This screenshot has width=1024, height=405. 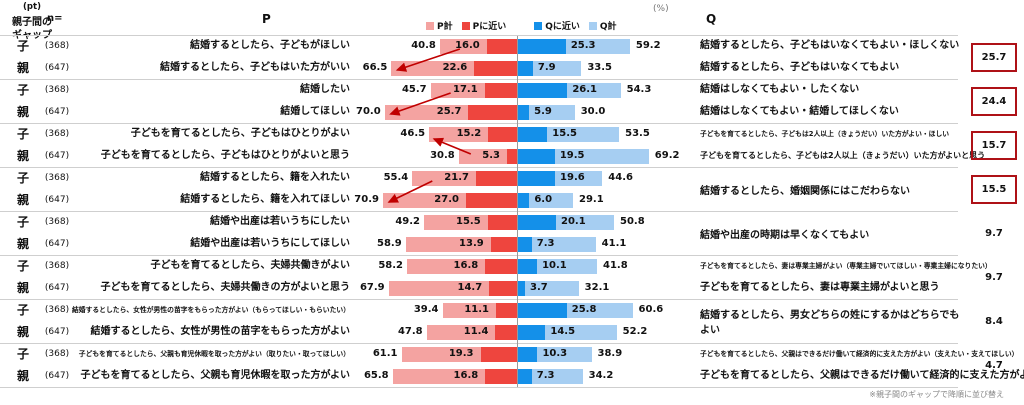 What do you see at coordinates (825, 134) in the screenshot?
I see `q-statement: 子どもを育てるとしたら、子どもは2人以上（きょうだい）いた方がよい・ほしい` at bounding box center [825, 134].